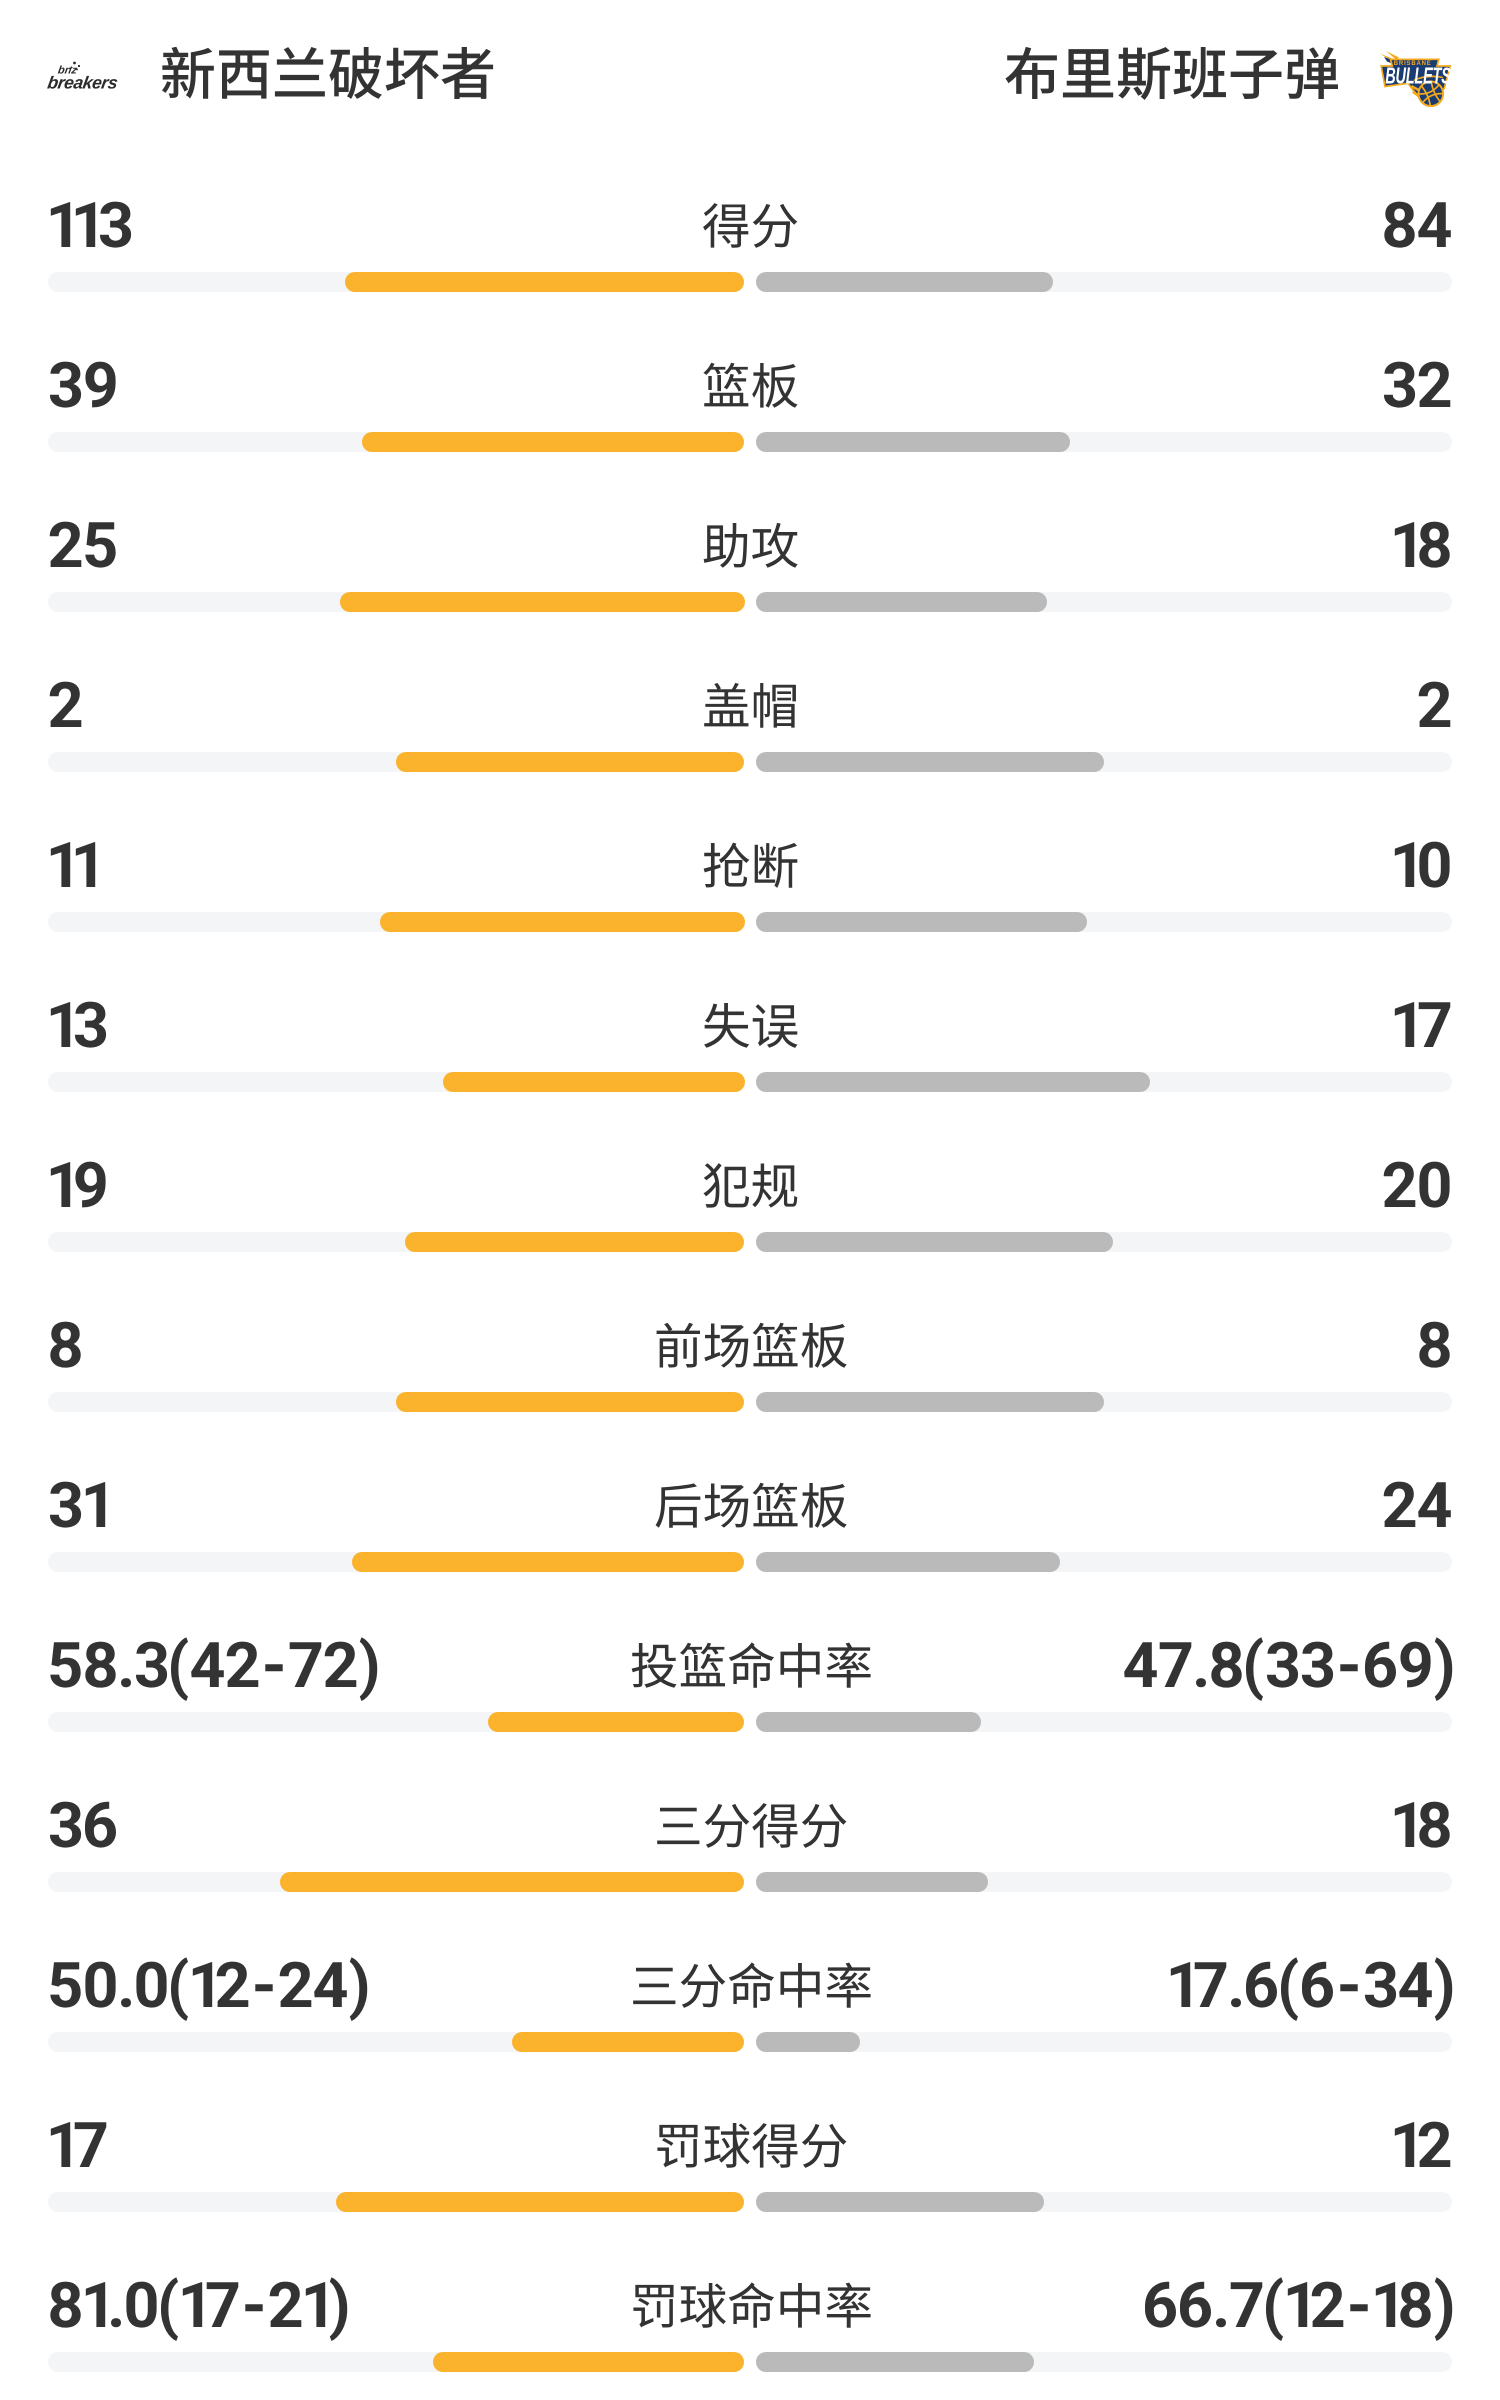 This screenshot has height=2400, width=1500. Describe the element at coordinates (1418, 76) in the screenshot. I see `svg-text: BULLETS` at that location.